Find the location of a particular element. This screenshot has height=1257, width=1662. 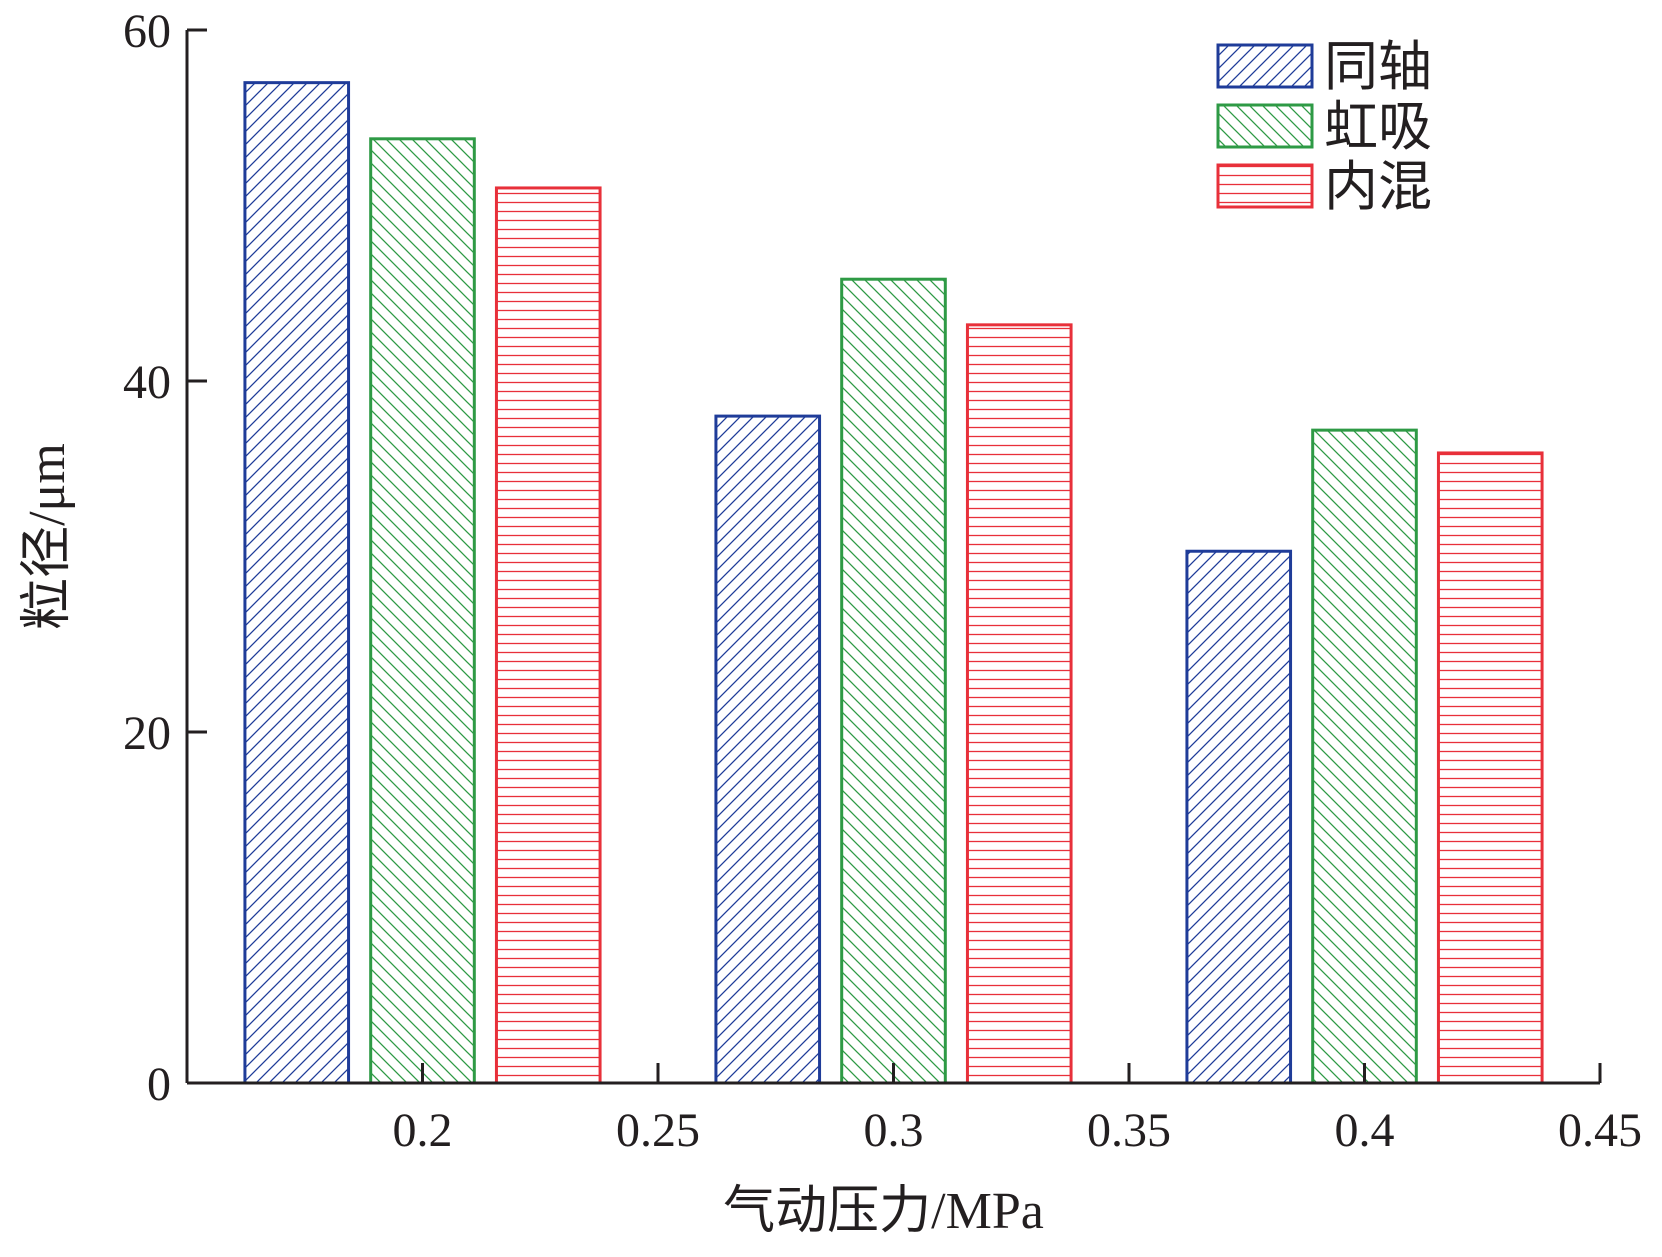

x-tick-label: 0.4 is located at coordinates (1365, 1130).